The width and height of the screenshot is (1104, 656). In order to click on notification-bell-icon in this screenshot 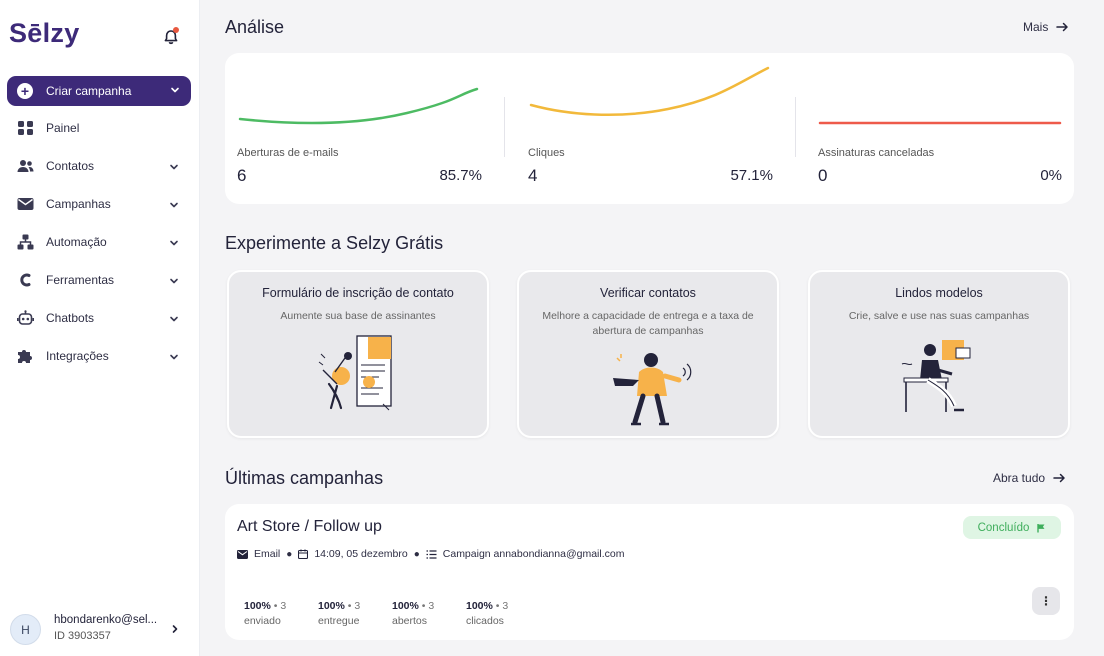, I will do `click(171, 36)`.